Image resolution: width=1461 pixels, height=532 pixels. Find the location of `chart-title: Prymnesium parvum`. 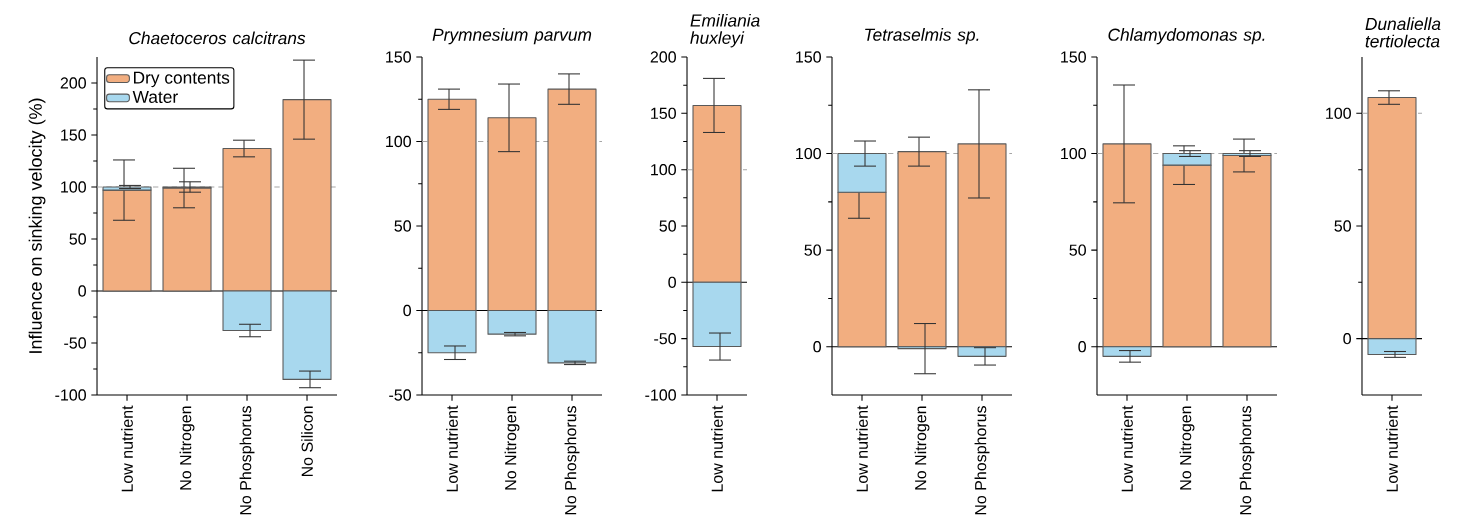

chart-title: Prymnesium parvum is located at coordinates (512, 36).